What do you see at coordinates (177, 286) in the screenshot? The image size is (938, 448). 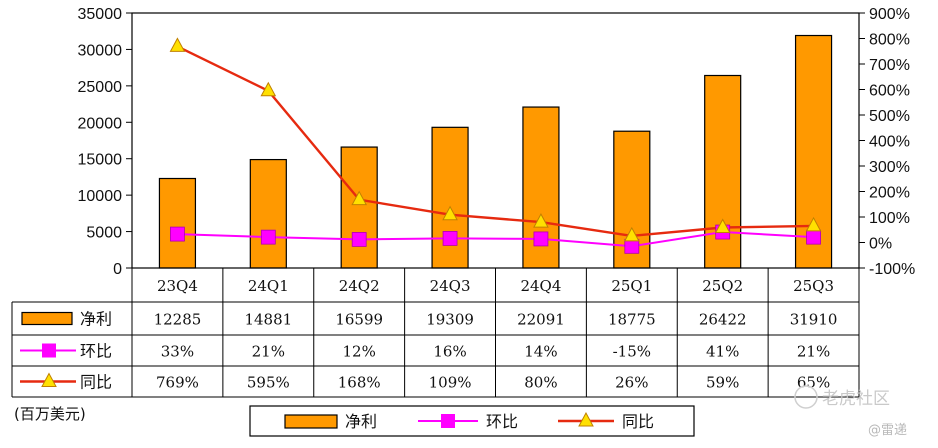 I see `category-label: 23Q4` at bounding box center [177, 286].